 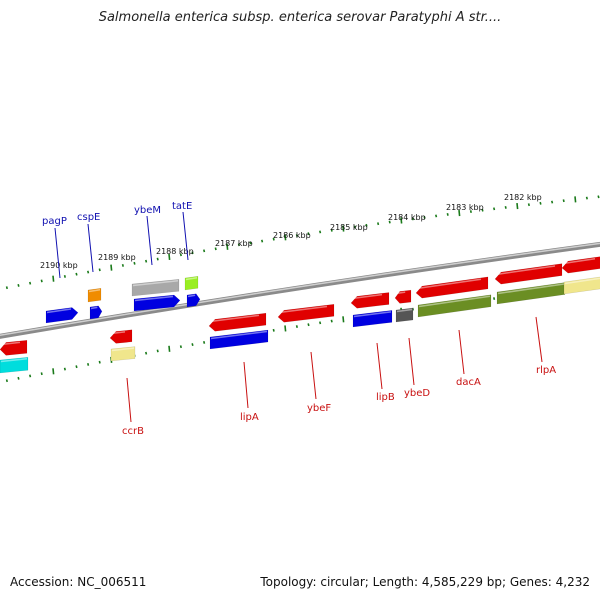 I want to click on gene-lipA-block, so click(x=237, y=322).